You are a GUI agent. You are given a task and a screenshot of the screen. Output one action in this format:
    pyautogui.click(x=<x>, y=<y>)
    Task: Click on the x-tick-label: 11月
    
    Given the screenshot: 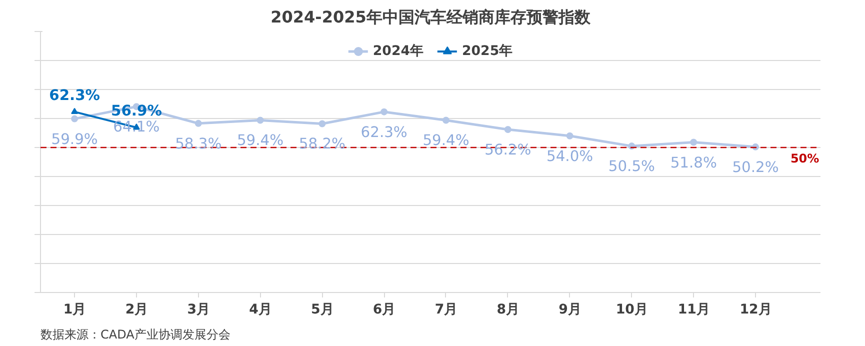 What is the action you would take?
    pyautogui.click(x=694, y=310)
    